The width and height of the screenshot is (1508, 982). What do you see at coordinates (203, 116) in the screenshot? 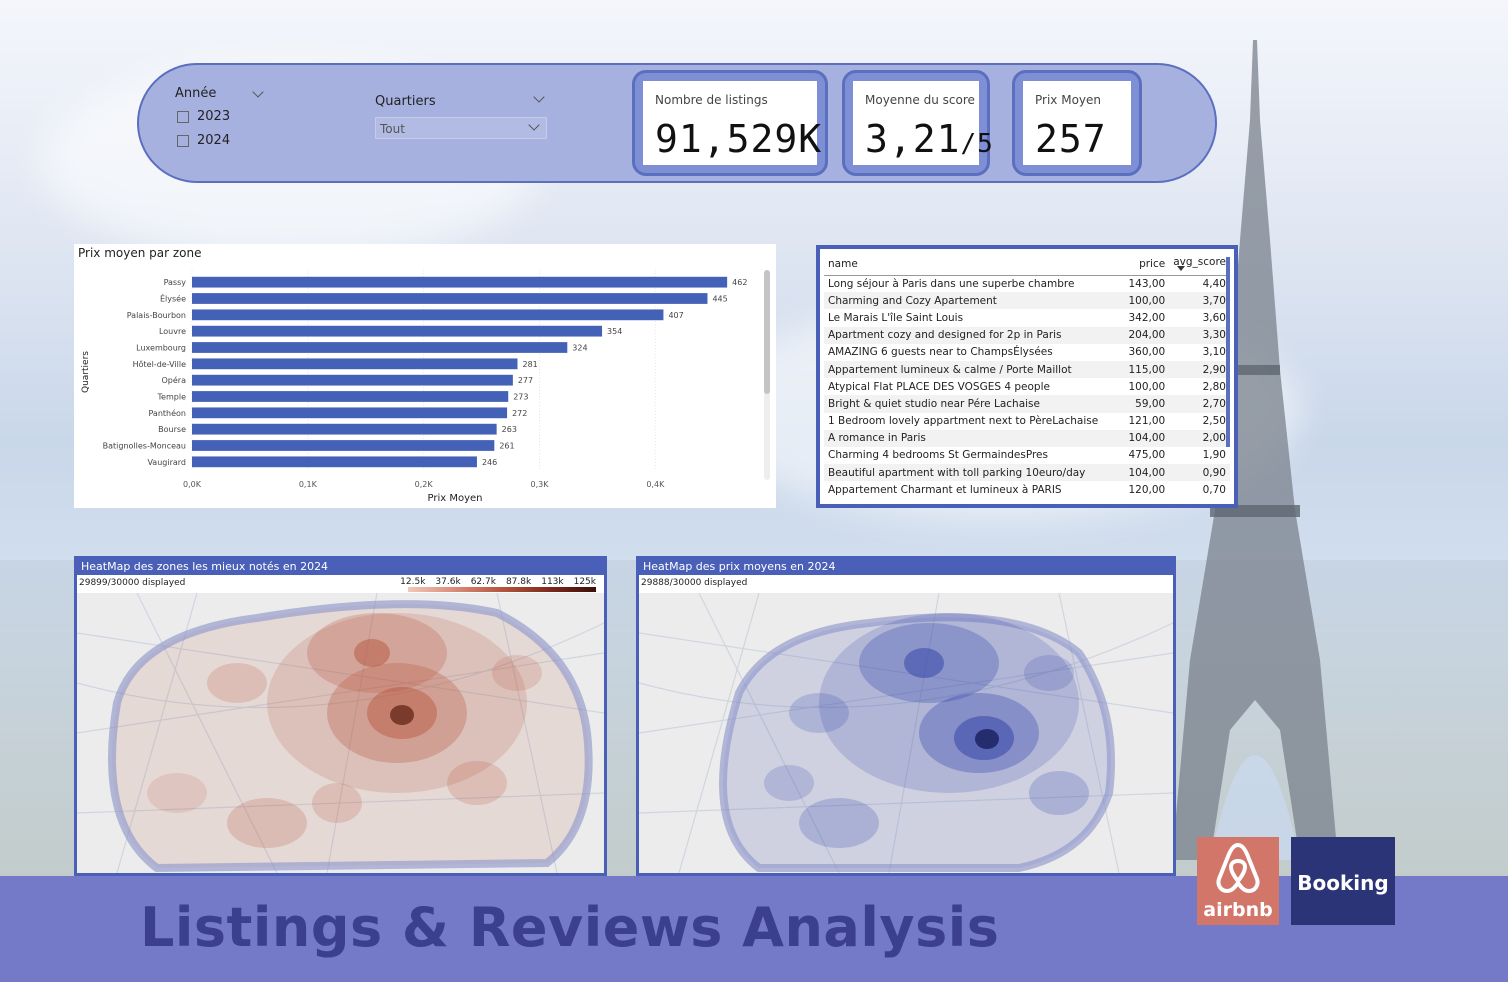
I see `year-option-2023: 2023` at bounding box center [203, 116].